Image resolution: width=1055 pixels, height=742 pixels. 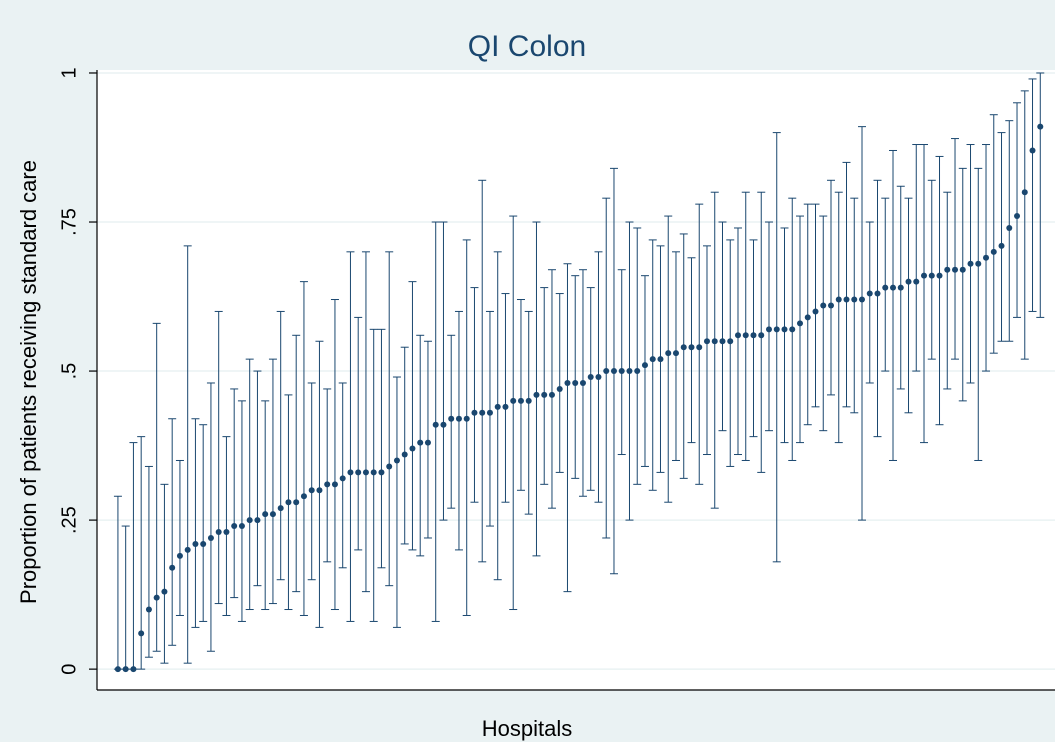 I want to click on y-tick-label: .5, so click(x=69, y=371).